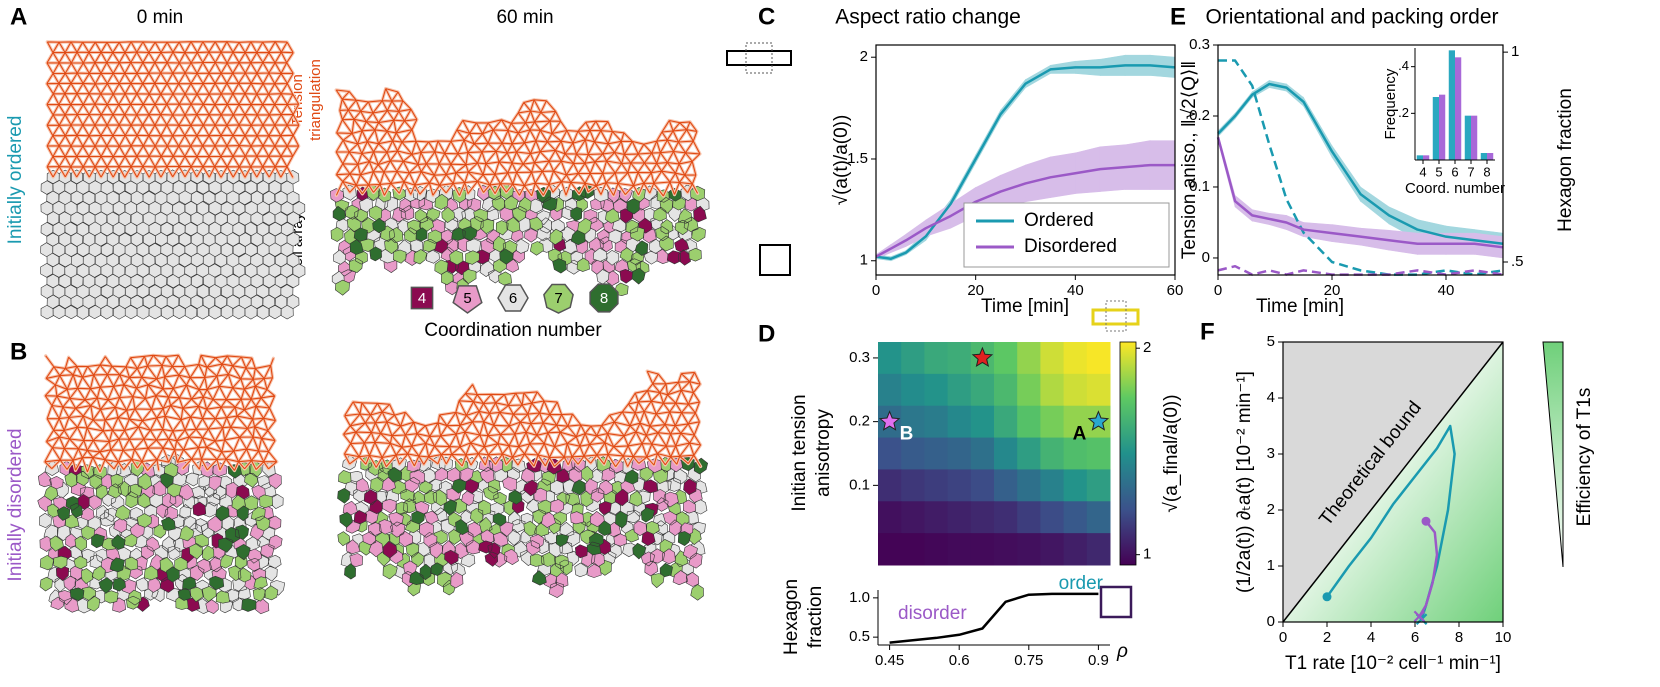 This screenshot has height=687, width=1660. What do you see at coordinates (315, 100) in the screenshot?
I see `mesh-label: triangulation` at bounding box center [315, 100].